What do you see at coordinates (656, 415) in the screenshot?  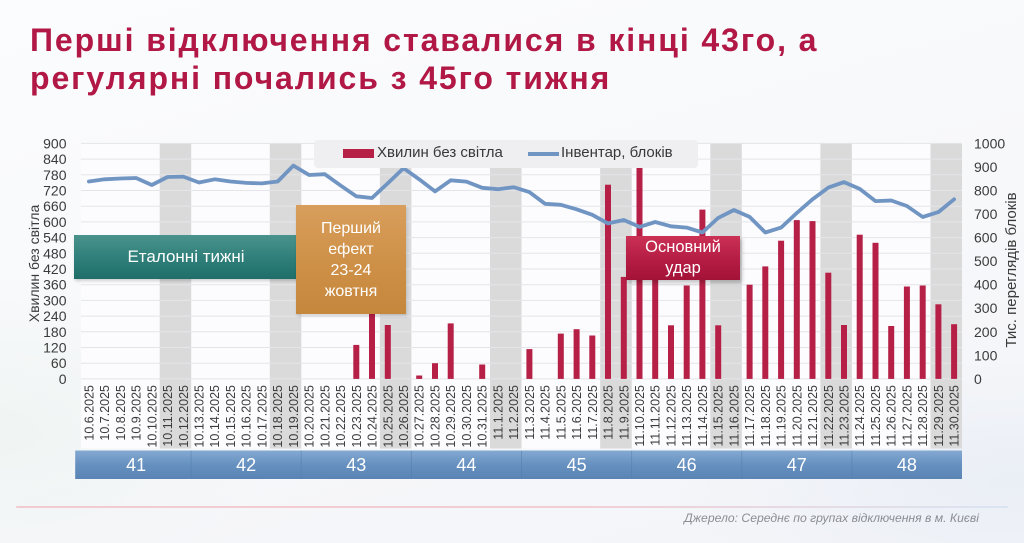 I see `svg-text: 11.11.2025` at bounding box center [656, 415].